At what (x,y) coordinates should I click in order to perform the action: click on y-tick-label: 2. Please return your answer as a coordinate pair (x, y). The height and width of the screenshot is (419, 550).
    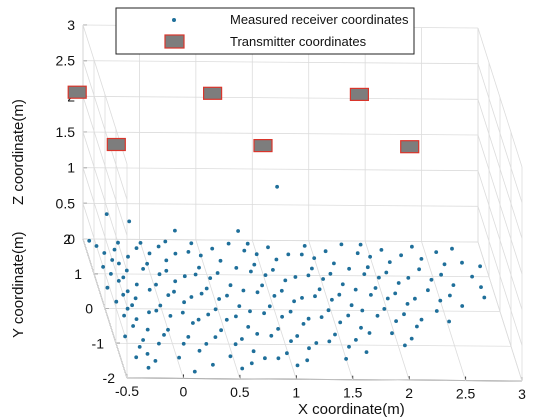
    Looking at the image, I should click on (67, 239).